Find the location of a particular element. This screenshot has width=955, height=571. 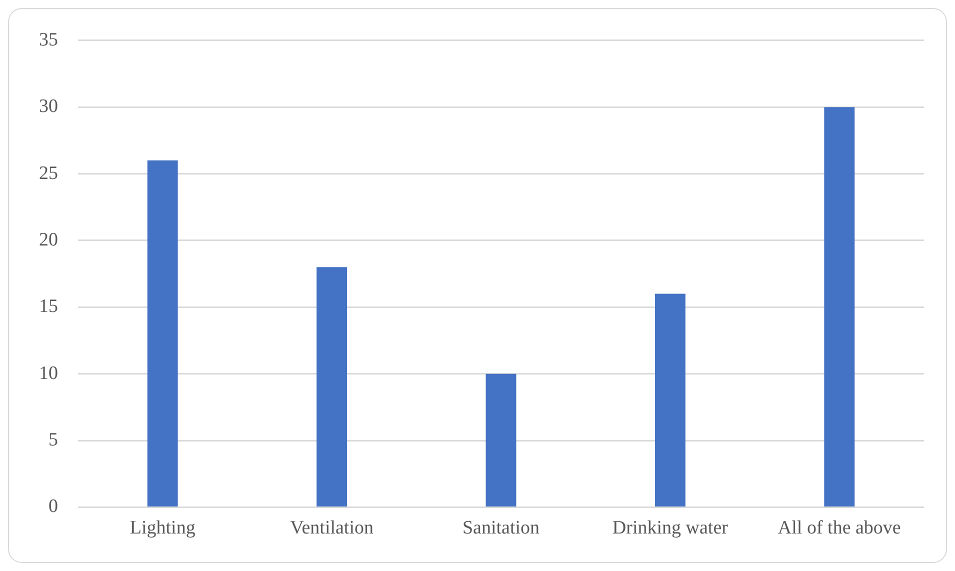

y-tick-label: 5 is located at coordinates (53, 440).